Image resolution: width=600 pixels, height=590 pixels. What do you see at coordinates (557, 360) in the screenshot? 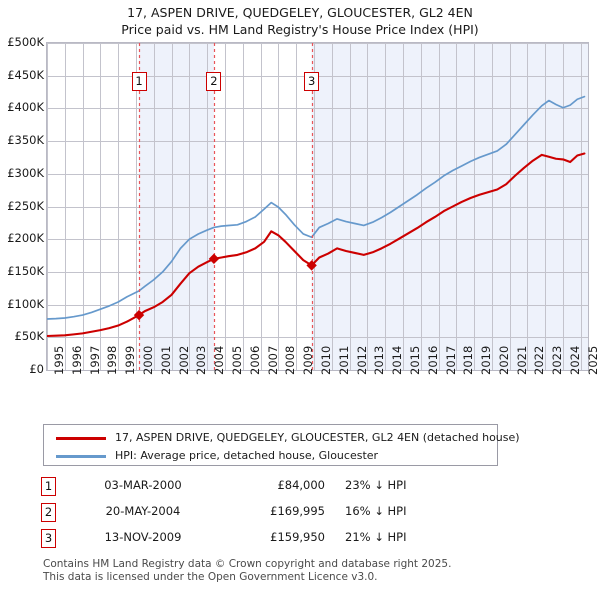
I see `x-axis-tick-label: 2023` at bounding box center [557, 360].